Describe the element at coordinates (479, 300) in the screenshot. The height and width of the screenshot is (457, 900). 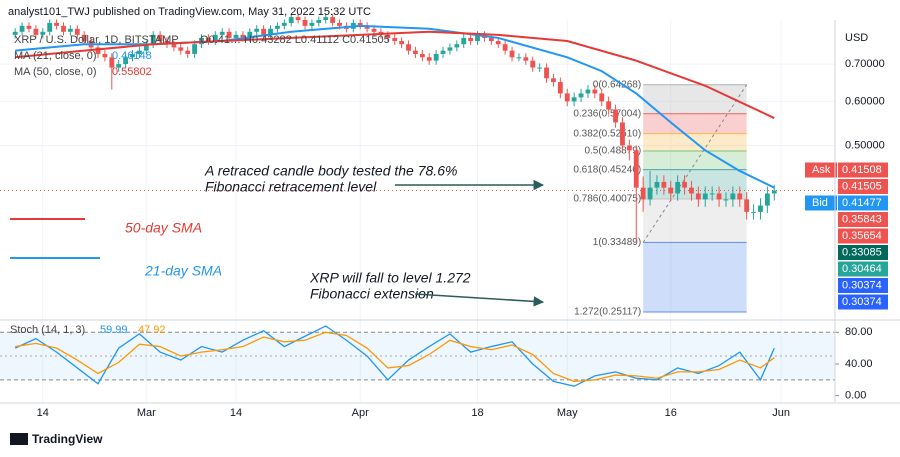
I see `arrow` at that location.